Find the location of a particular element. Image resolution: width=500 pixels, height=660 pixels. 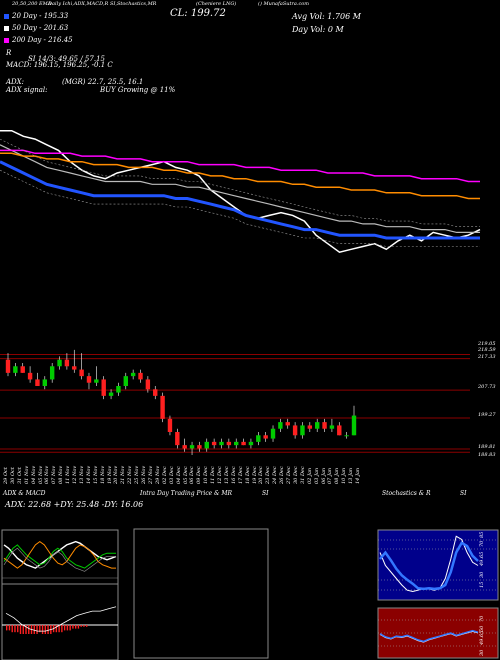

ema-line-ema50 is located at coordinates (240, 188).